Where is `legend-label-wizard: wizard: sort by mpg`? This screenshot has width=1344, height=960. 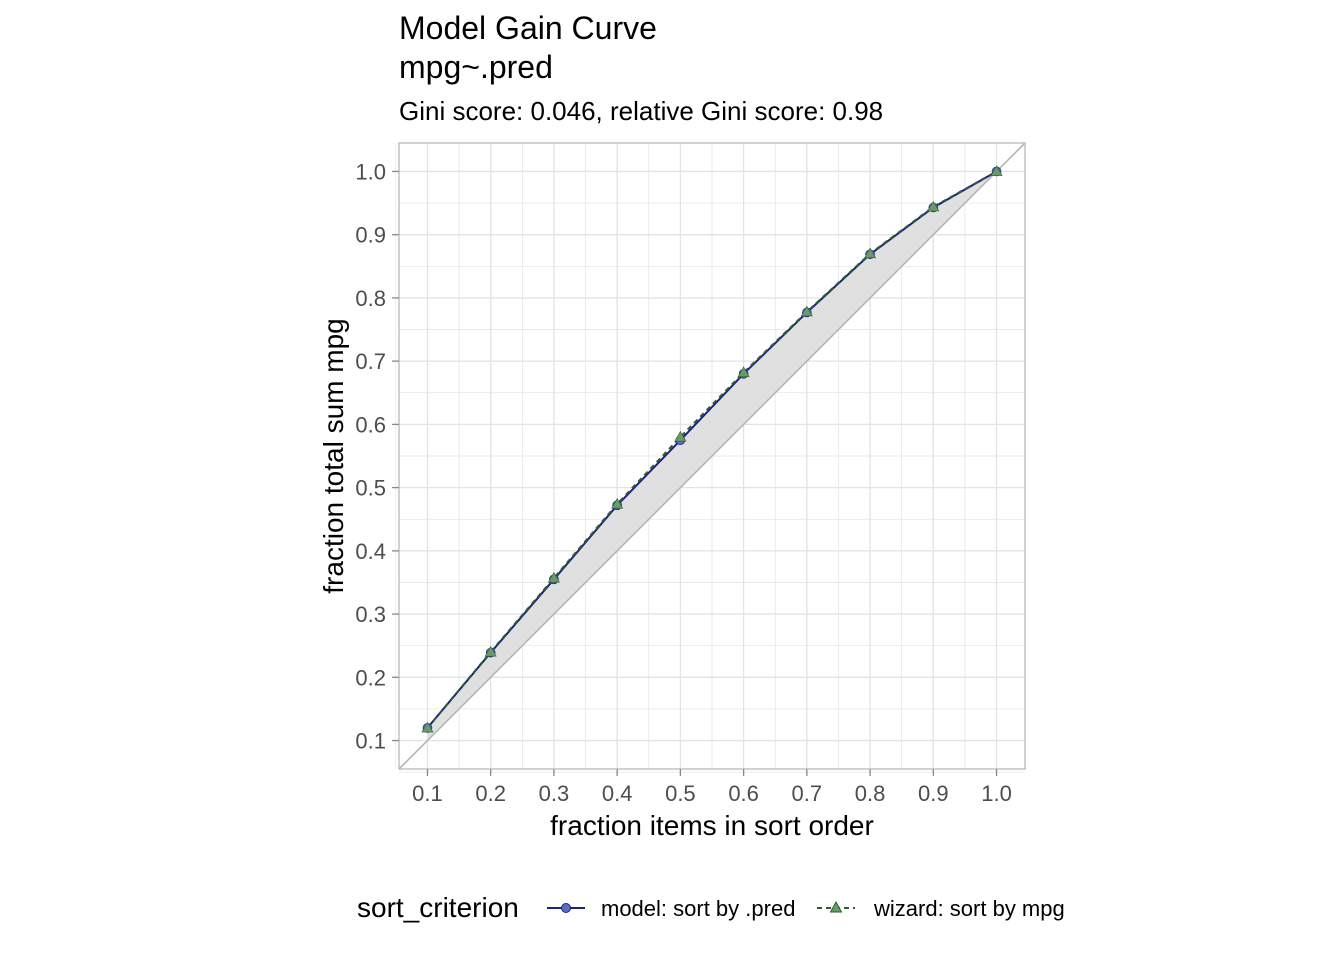
legend-label-wizard: wizard: sort by mpg is located at coordinates (969, 908).